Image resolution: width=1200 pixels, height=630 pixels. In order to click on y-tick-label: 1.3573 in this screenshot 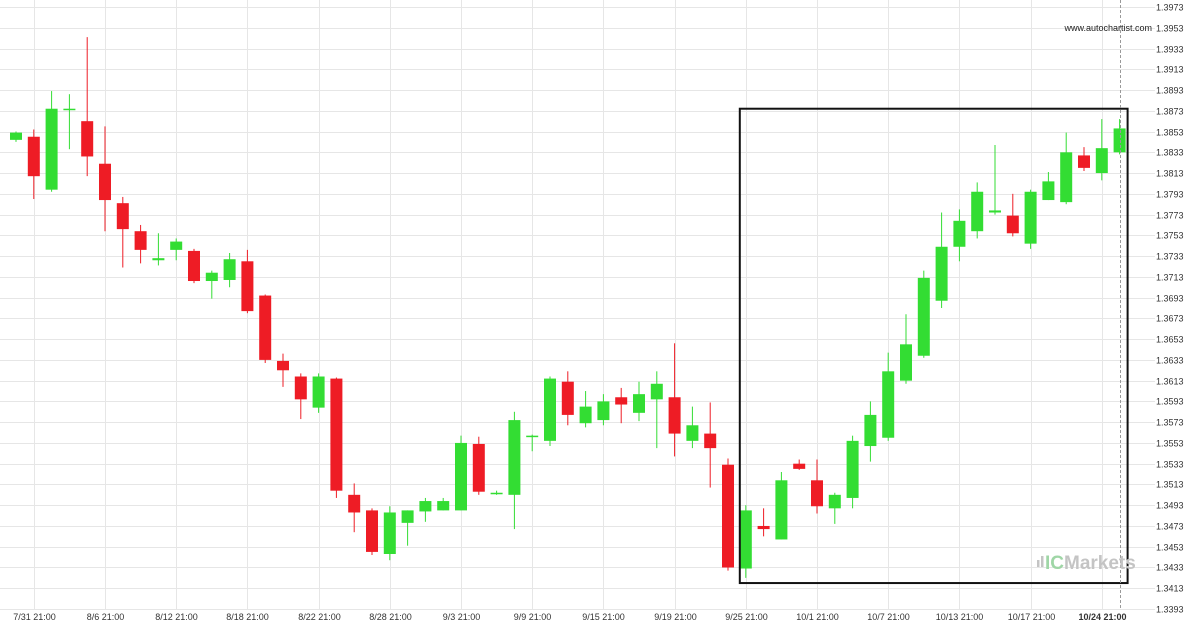, I will do `click(1170, 423)`.